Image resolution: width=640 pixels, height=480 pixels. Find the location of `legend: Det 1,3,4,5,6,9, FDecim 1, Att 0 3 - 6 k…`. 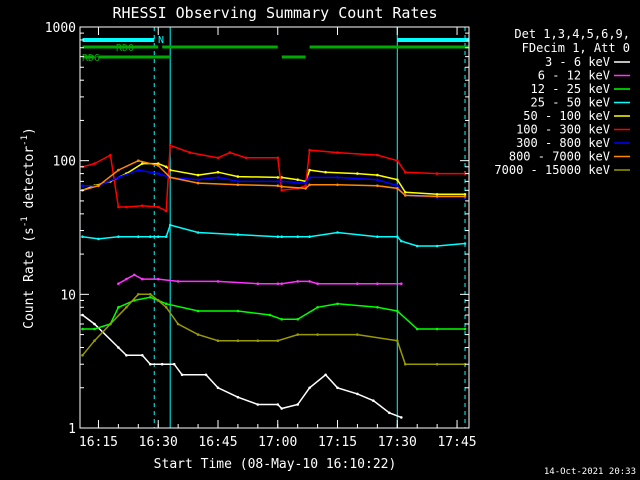

legend: Det 1,3,4,5,6,9, FDecim 1, Att 0 3 - 6 k… is located at coordinates (562, 102).